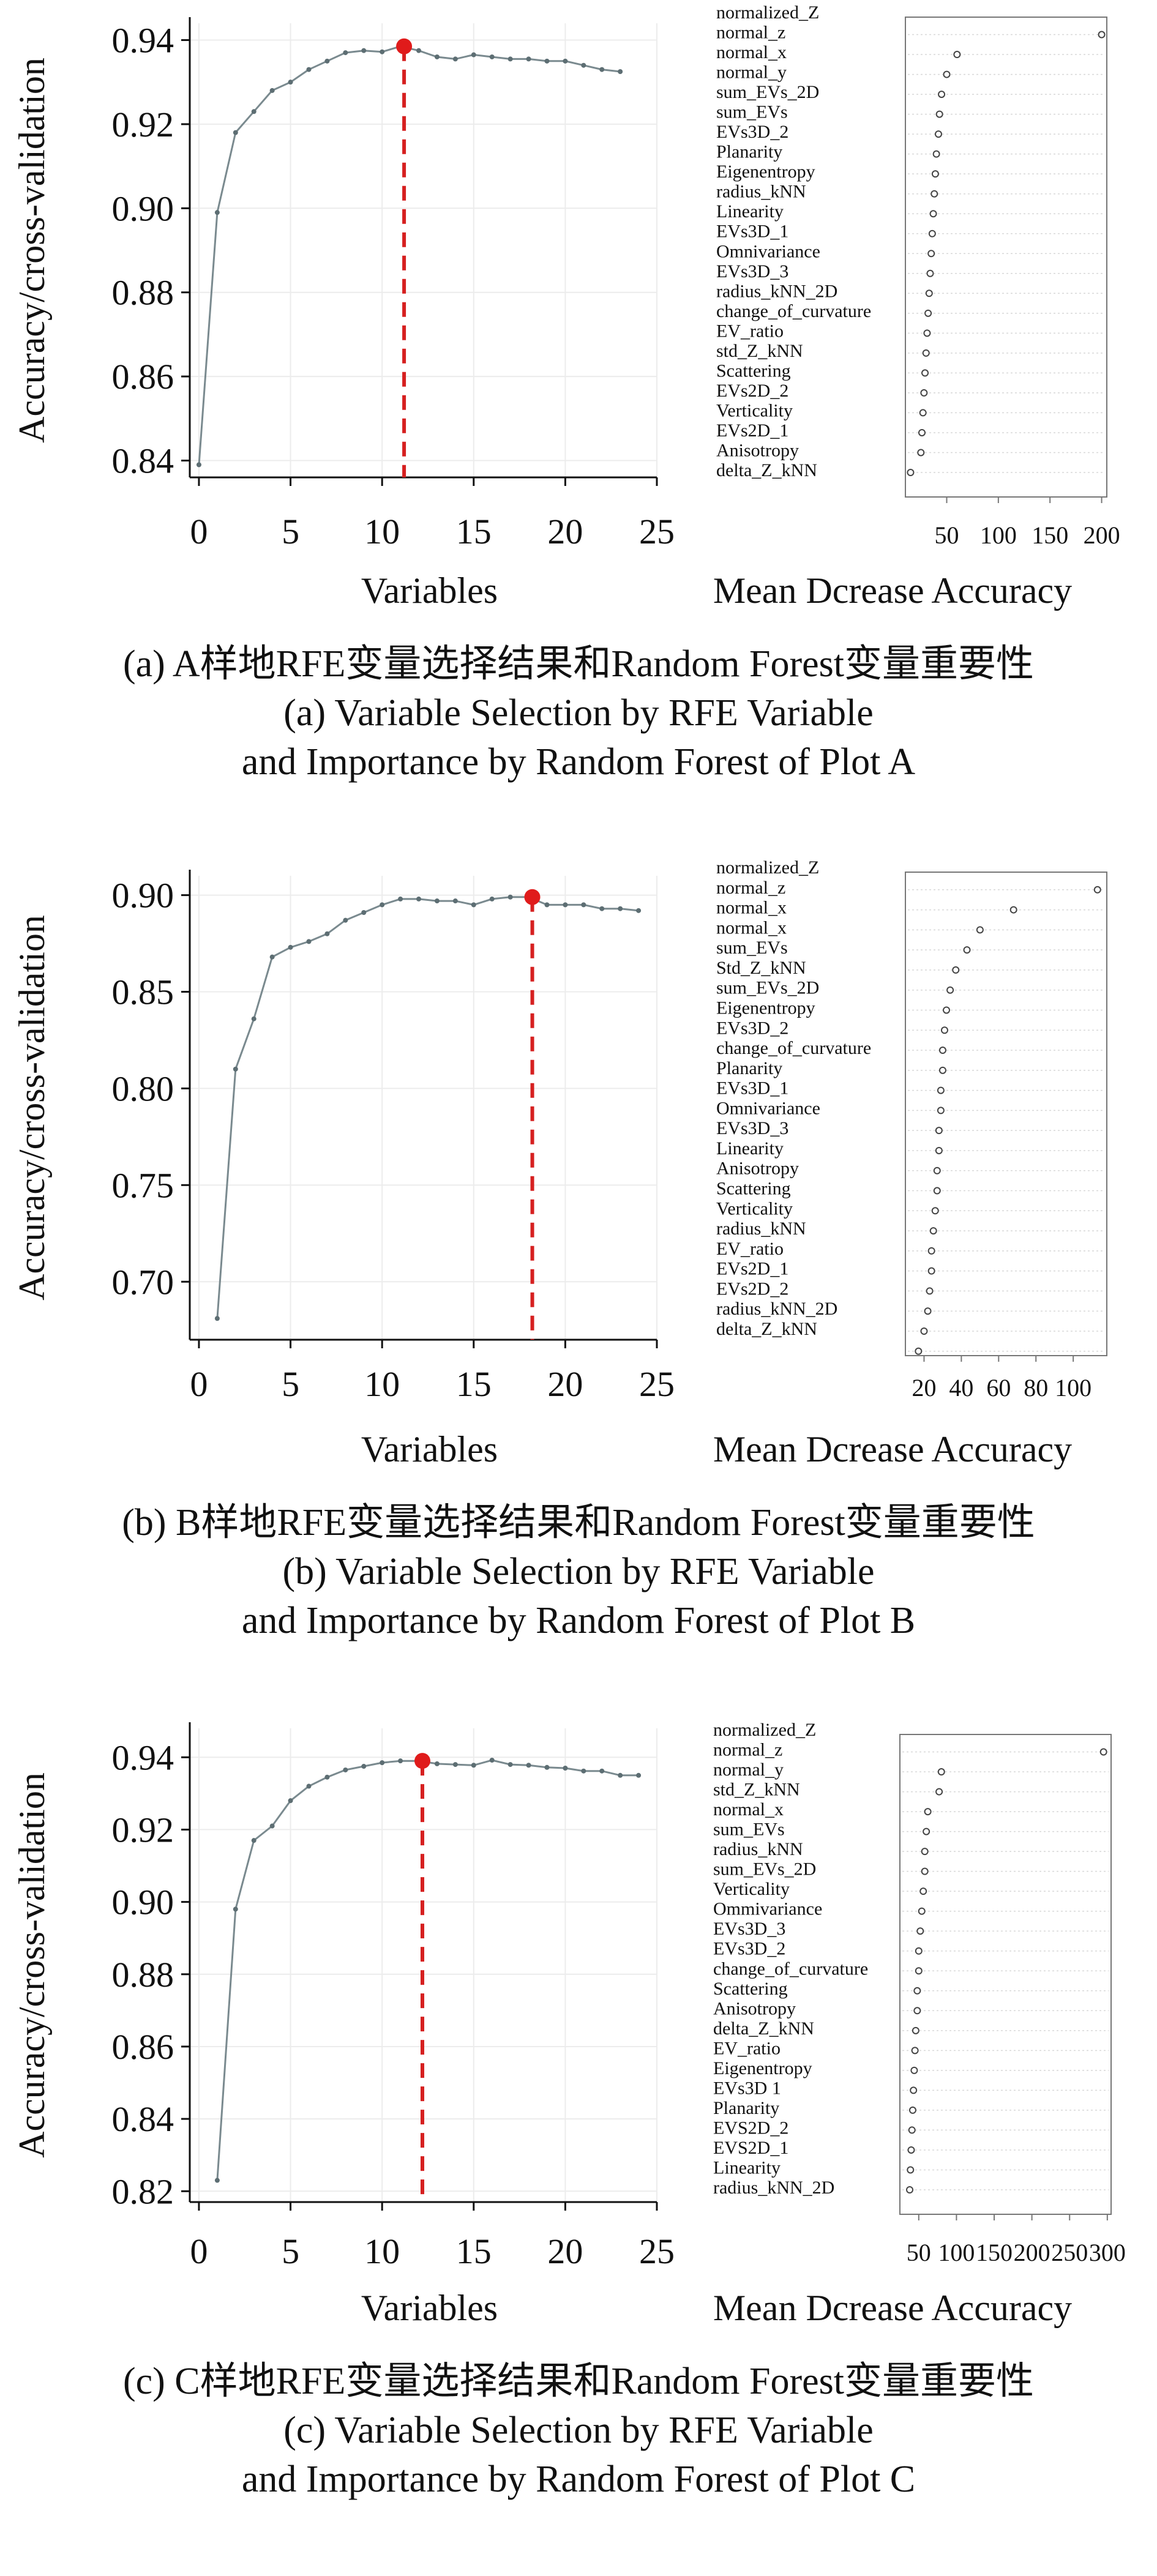  I want to click on x-tick-label: 15, so click(474, 531).